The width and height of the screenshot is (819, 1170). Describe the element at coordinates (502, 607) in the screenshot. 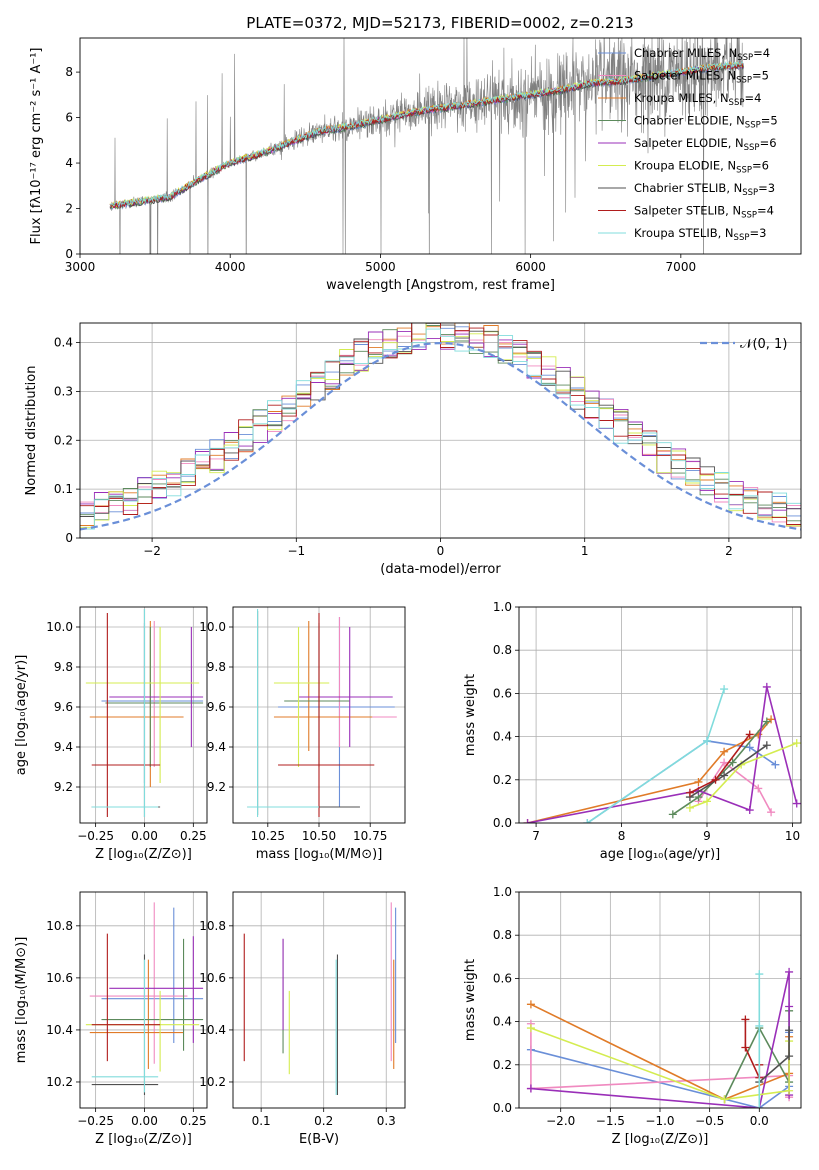

I see `y-tick-label: 1.0` at that location.